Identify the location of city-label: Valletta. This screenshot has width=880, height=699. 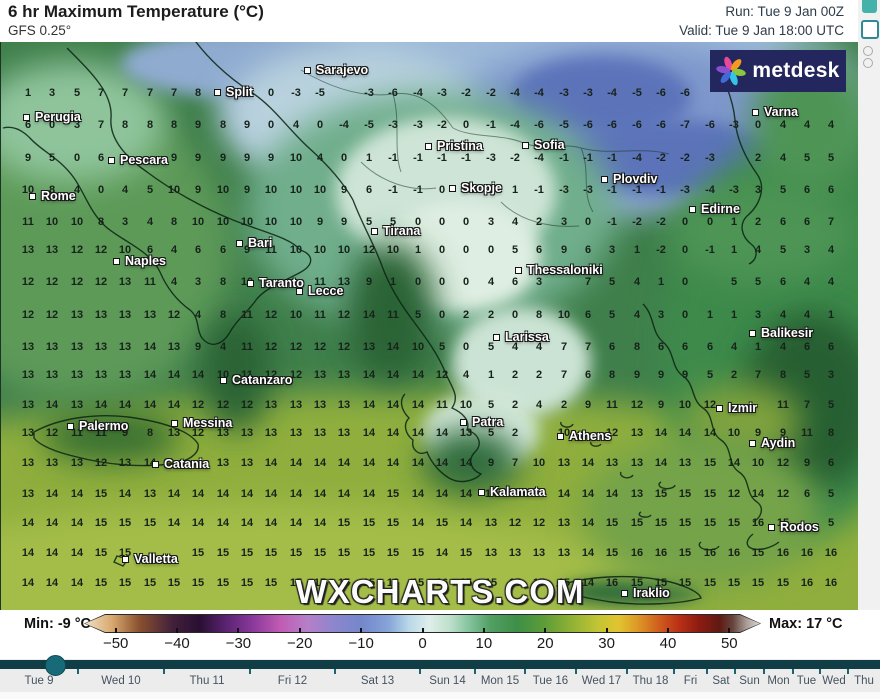
(156, 559).